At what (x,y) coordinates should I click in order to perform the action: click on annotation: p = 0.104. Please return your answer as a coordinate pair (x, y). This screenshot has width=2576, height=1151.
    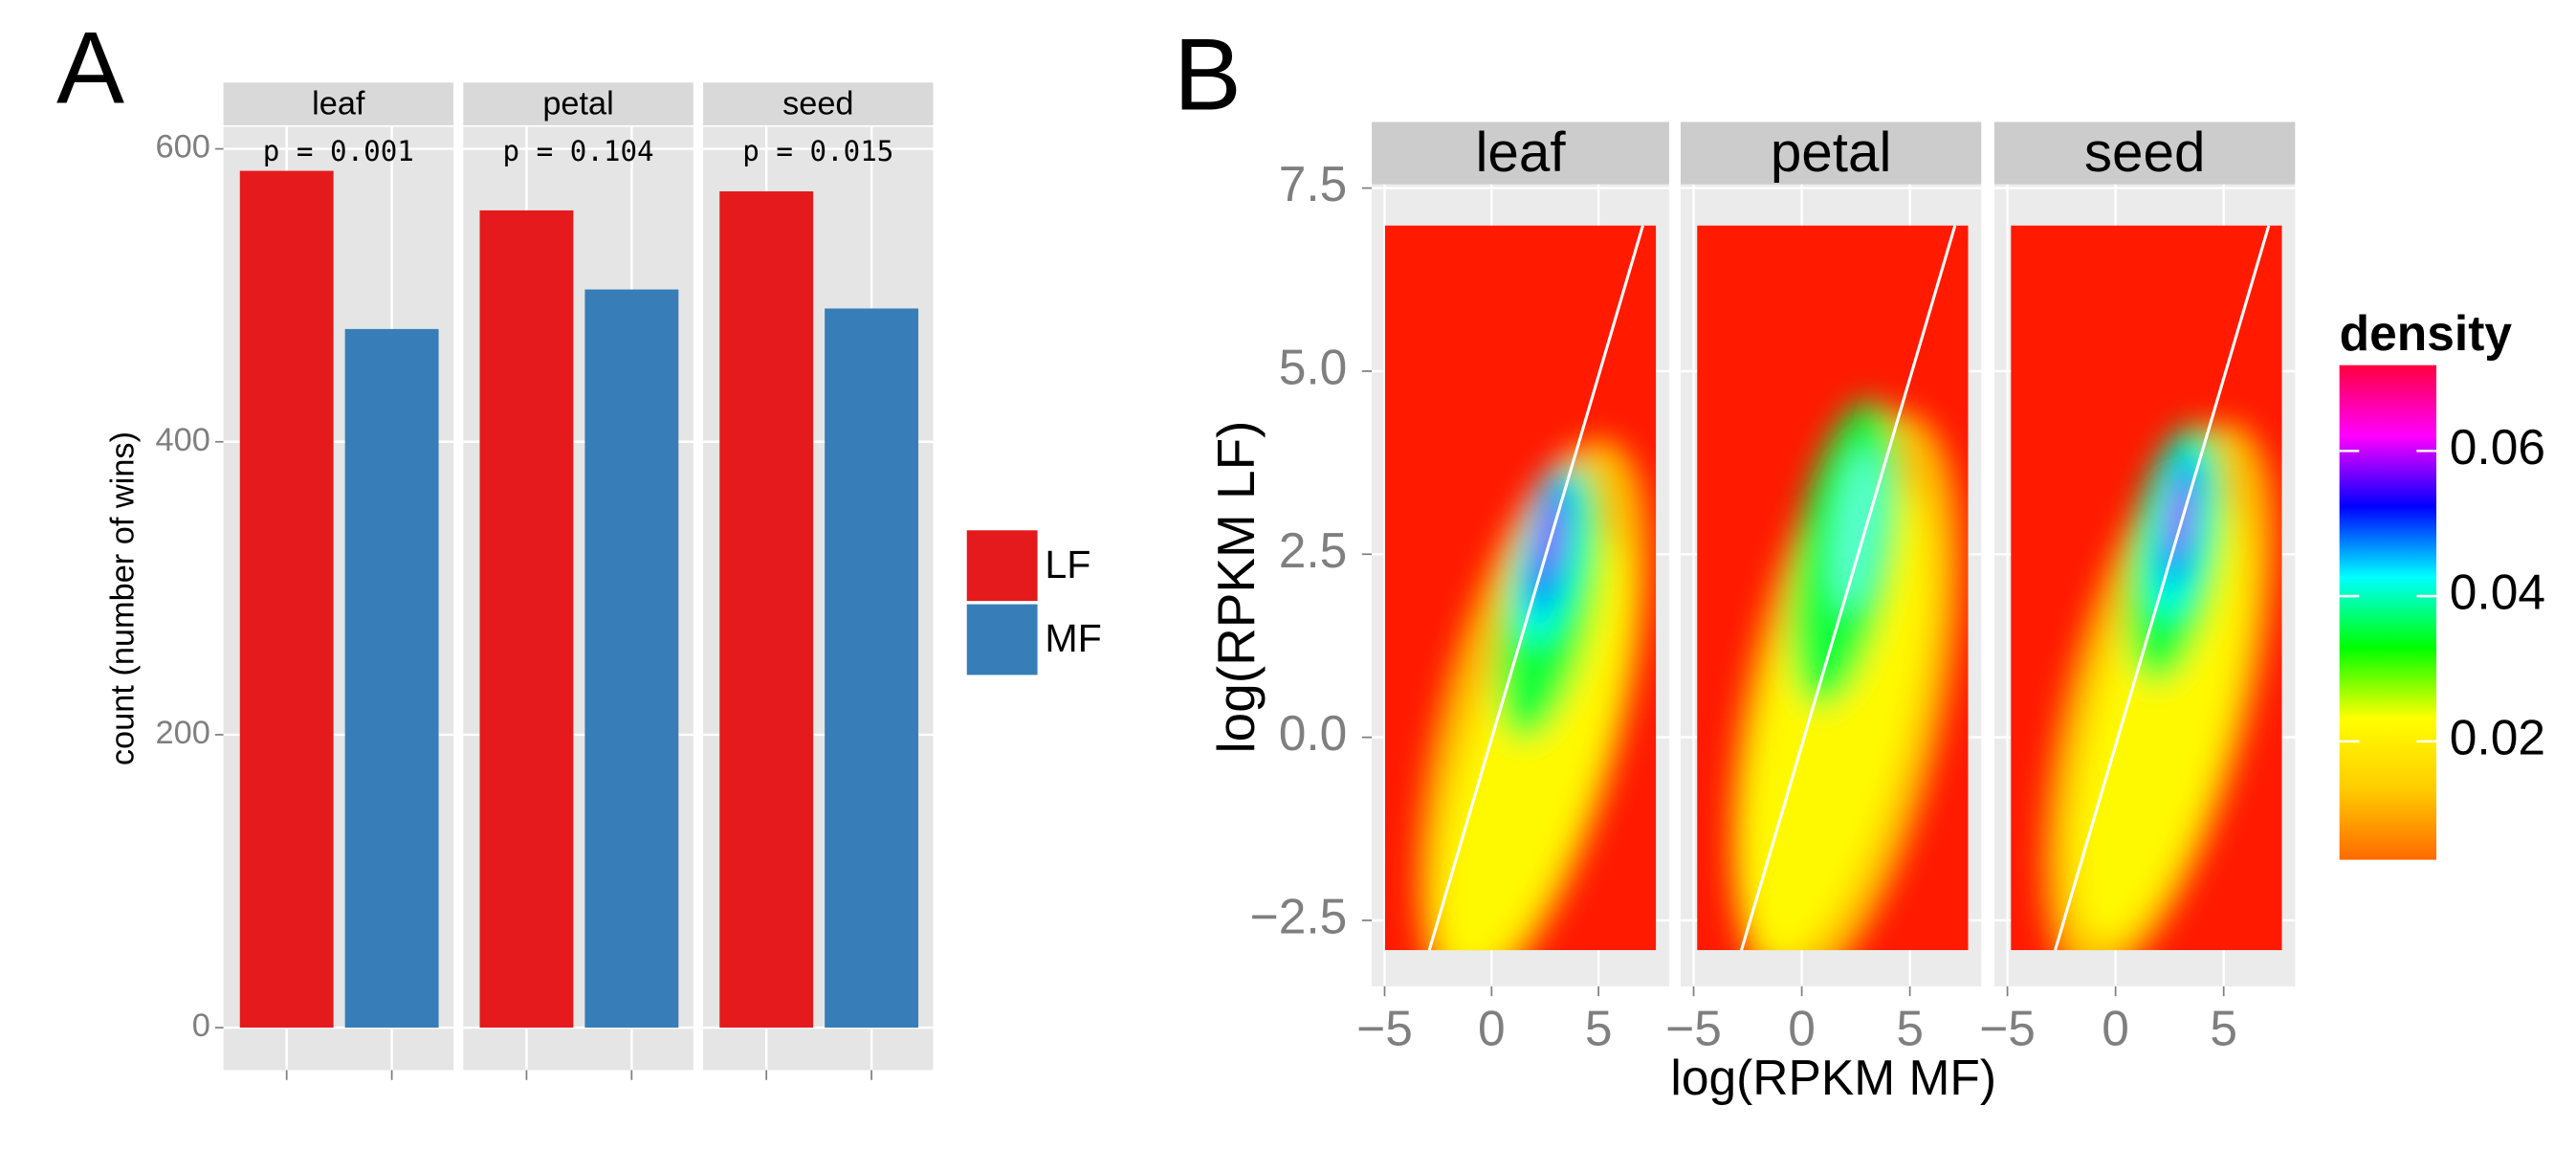
    Looking at the image, I should click on (577, 151).